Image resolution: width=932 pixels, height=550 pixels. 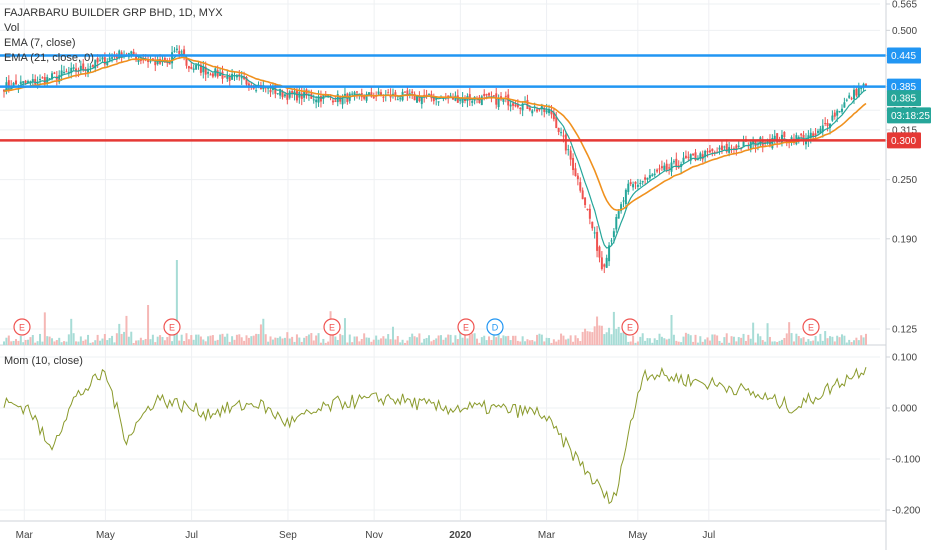 What do you see at coordinates (40, 43) in the screenshot?
I see `legend-ema7: EMA (7, close)` at bounding box center [40, 43].